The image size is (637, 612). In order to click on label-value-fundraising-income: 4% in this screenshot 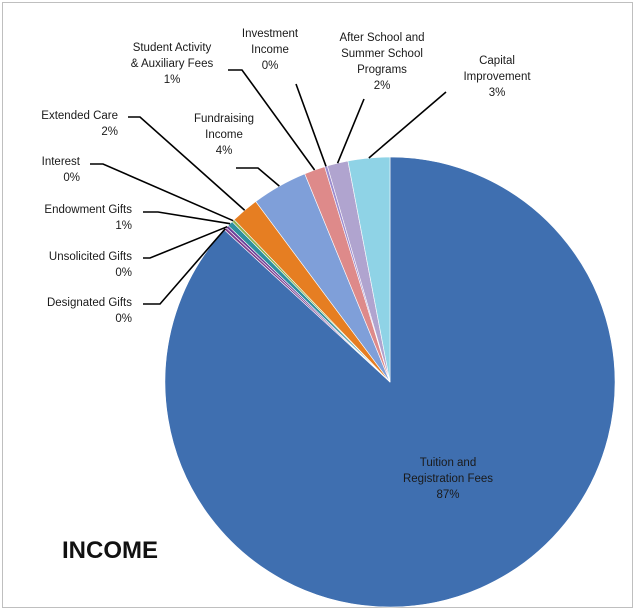, I will do `click(224, 151)`.